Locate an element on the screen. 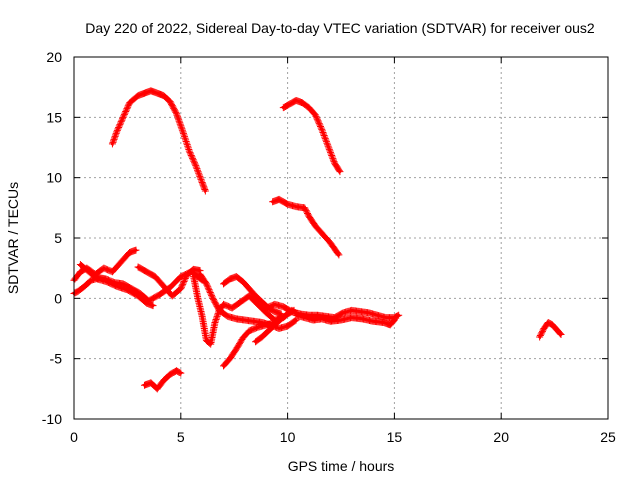  x-tick-label: 25 is located at coordinates (608, 437).